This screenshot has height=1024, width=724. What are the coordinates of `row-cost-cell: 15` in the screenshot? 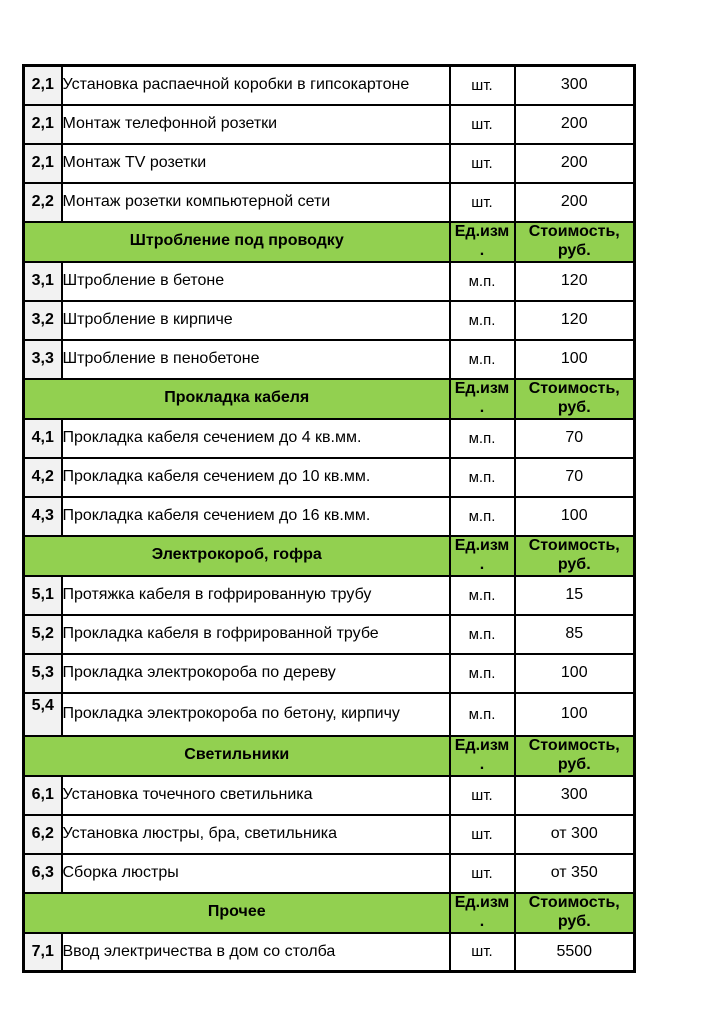 It's located at (574, 595).